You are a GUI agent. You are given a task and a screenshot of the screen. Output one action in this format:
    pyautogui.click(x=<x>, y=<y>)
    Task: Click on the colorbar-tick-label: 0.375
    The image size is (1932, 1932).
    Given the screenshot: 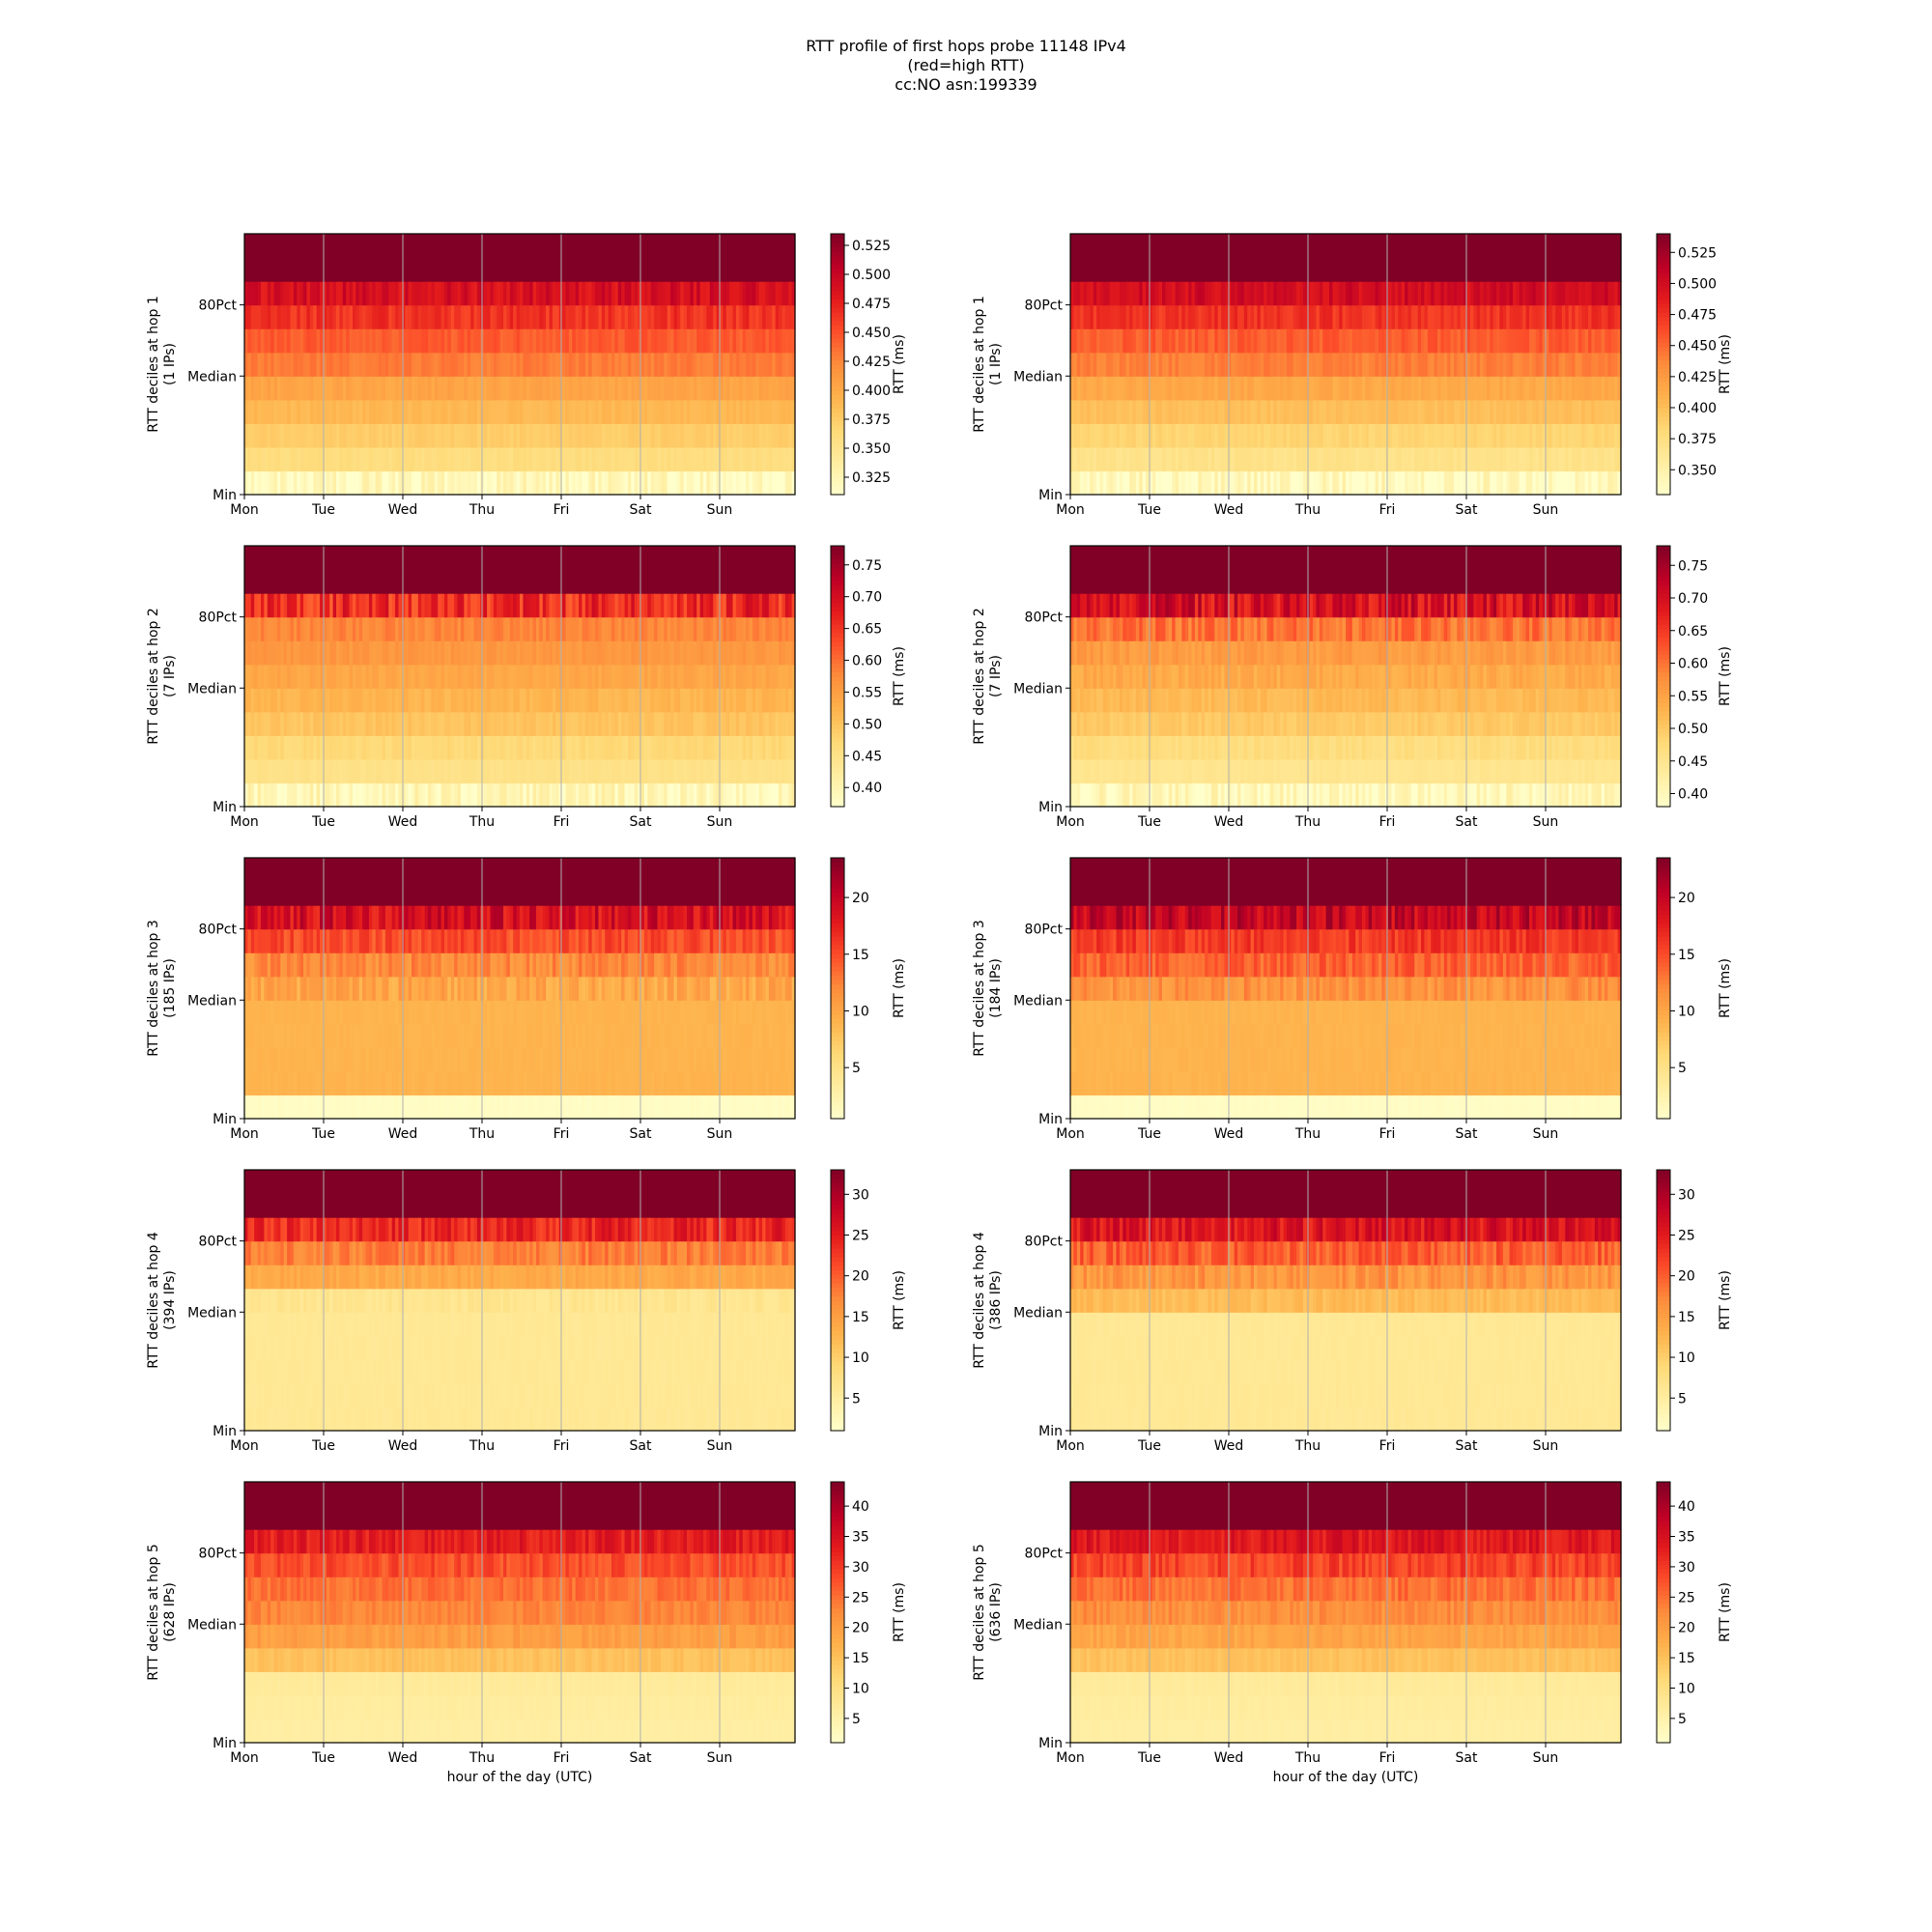 What is the action you would take?
    pyautogui.click(x=871, y=420)
    